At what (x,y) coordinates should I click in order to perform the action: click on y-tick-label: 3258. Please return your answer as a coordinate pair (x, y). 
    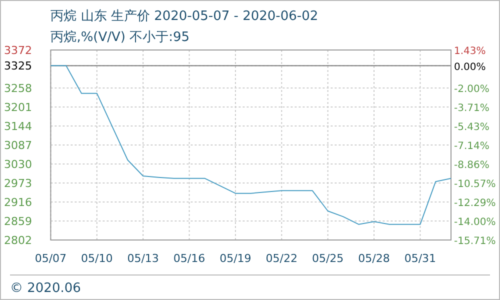
    Looking at the image, I should click on (18, 88).